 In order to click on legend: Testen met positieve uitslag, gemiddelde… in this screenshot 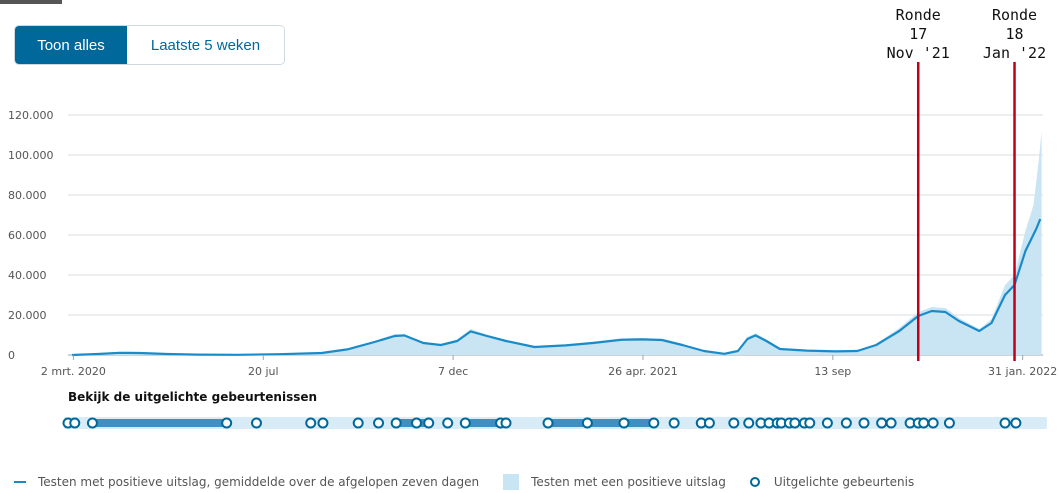, I will do `click(476, 482)`.